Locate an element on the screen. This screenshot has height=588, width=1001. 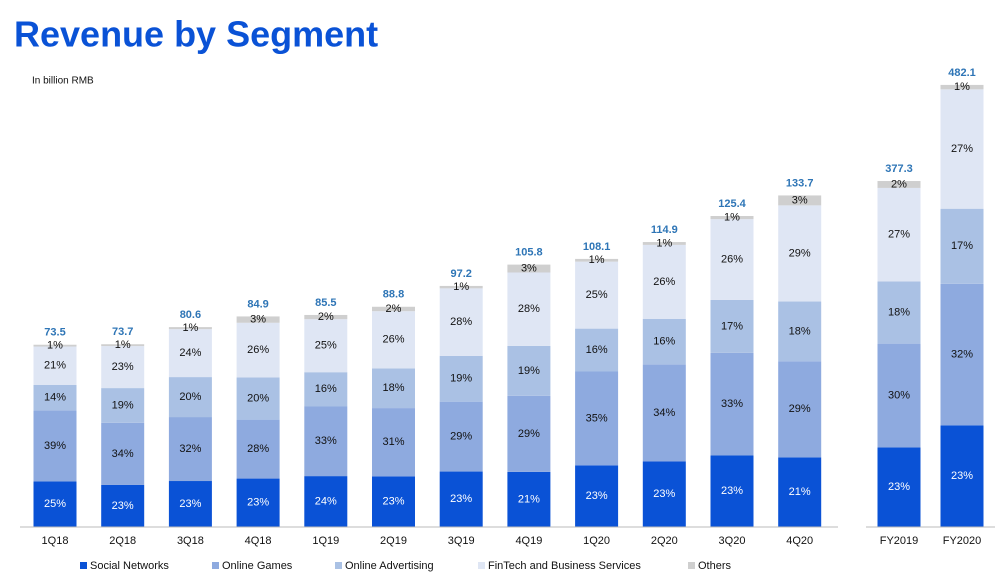
value-label: 30% is located at coordinates (899, 395).